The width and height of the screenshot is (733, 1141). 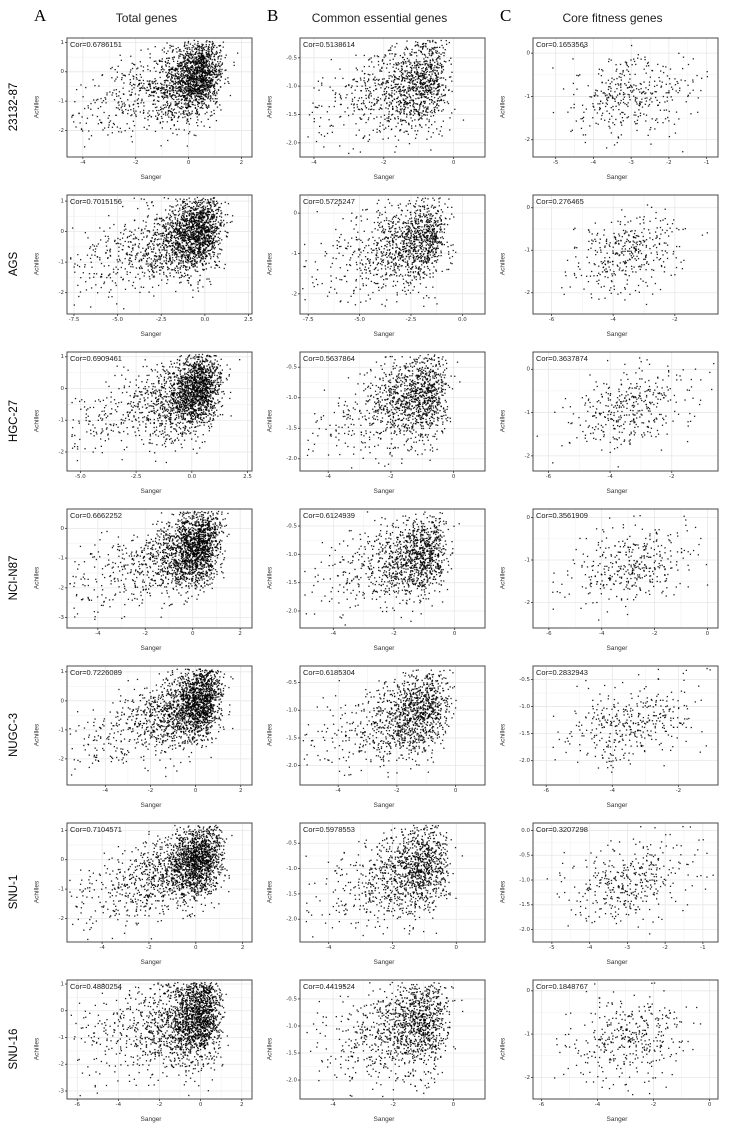 What do you see at coordinates (562, 672) in the screenshot?
I see `correlation-label: Cor=0.2832943` at bounding box center [562, 672].